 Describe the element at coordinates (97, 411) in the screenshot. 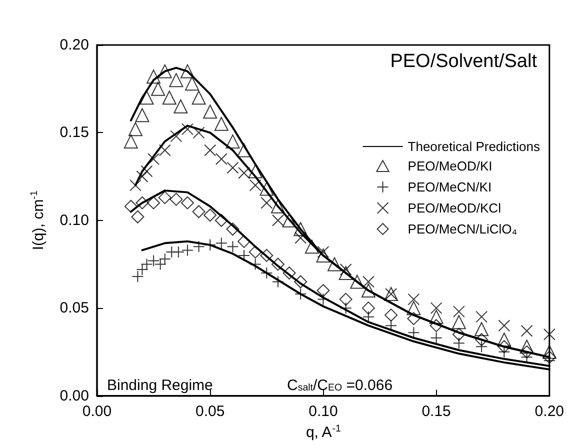

I see `x-tick-label: 0.00` at that location.